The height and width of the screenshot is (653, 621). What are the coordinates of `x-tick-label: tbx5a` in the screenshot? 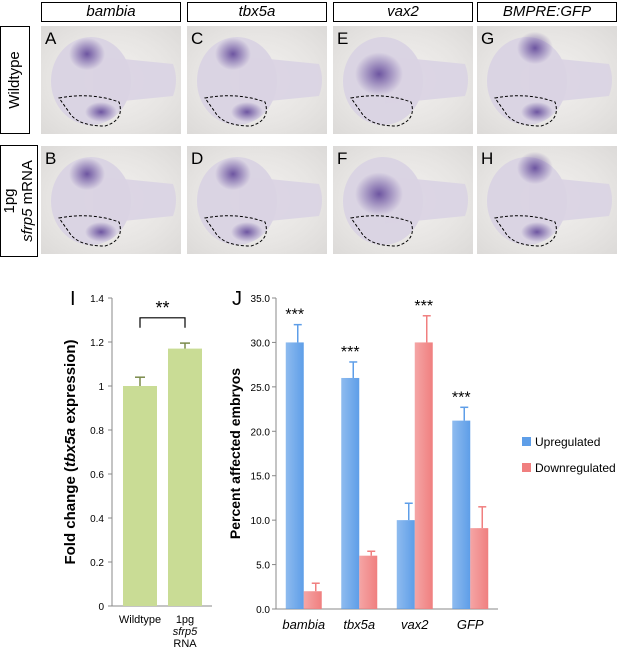 It's located at (359, 624).